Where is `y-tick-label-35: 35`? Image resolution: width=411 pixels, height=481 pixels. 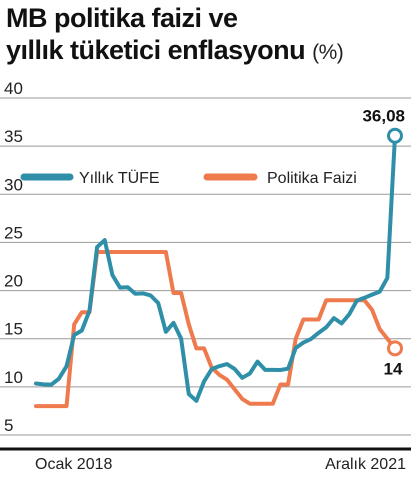 y-tick-label-35: 35 is located at coordinates (13, 136).